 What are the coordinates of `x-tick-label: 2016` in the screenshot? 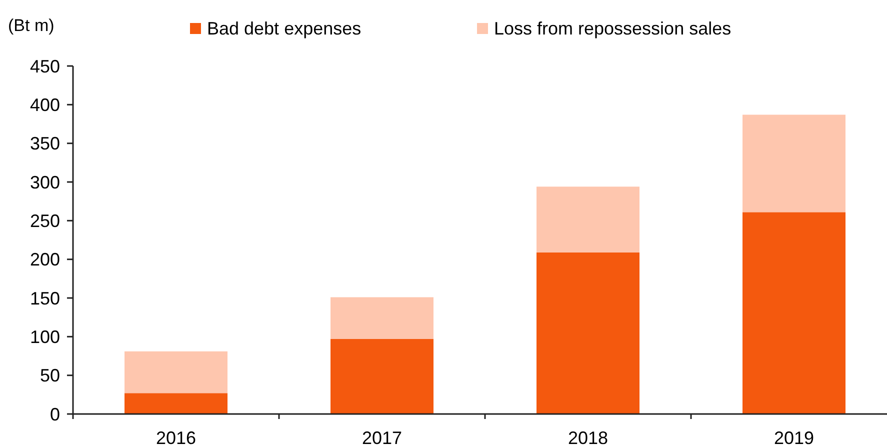 It's located at (176, 438).